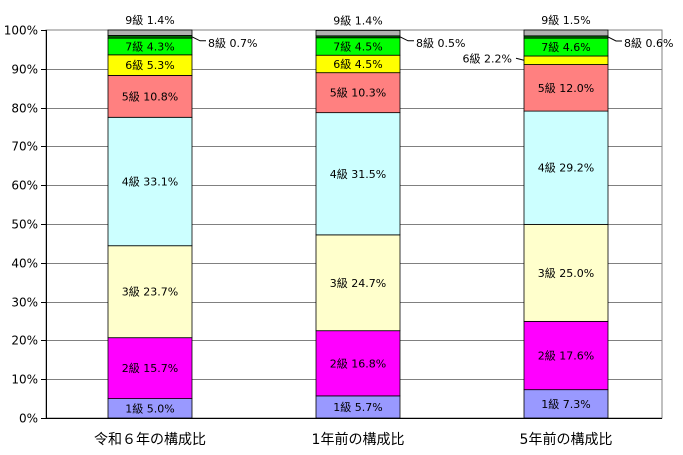 This screenshot has width=683, height=455. I want to click on y-tick-label: 40%, so click(24, 264).